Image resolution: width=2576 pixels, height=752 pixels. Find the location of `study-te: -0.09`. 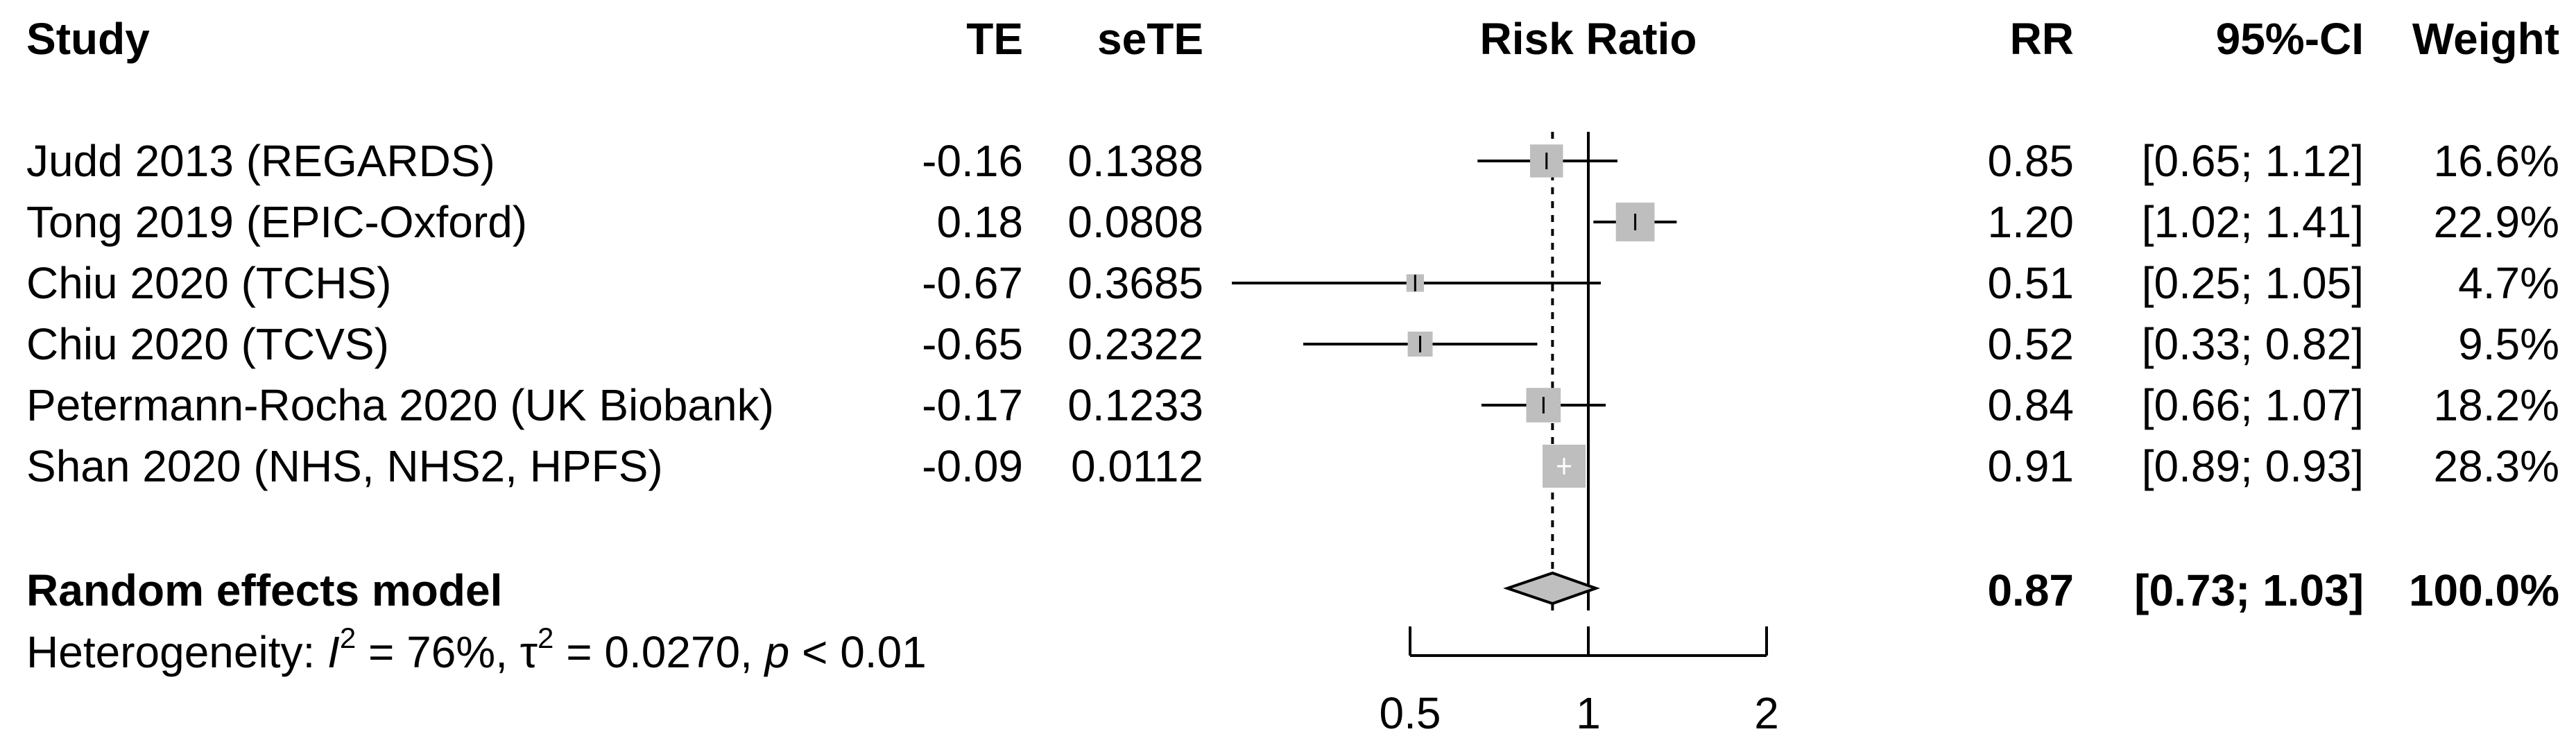

study-te: -0.09 is located at coordinates (972, 466).